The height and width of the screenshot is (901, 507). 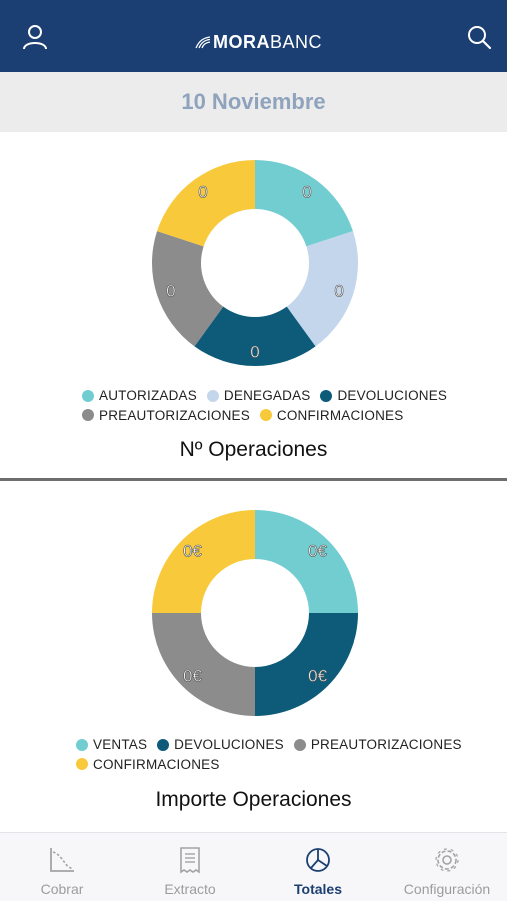 I want to click on donut-segment-ventas, so click(x=306, y=561).